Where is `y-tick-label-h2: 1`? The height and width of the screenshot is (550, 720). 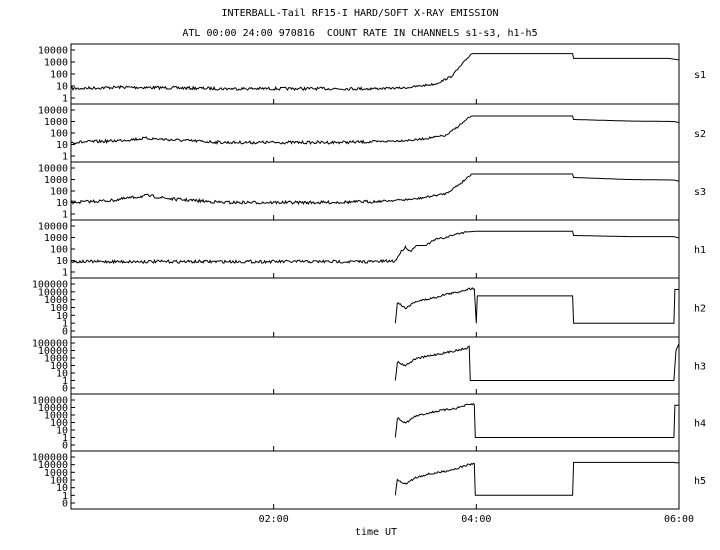 y-tick-label-h2: 1 is located at coordinates (65, 324).